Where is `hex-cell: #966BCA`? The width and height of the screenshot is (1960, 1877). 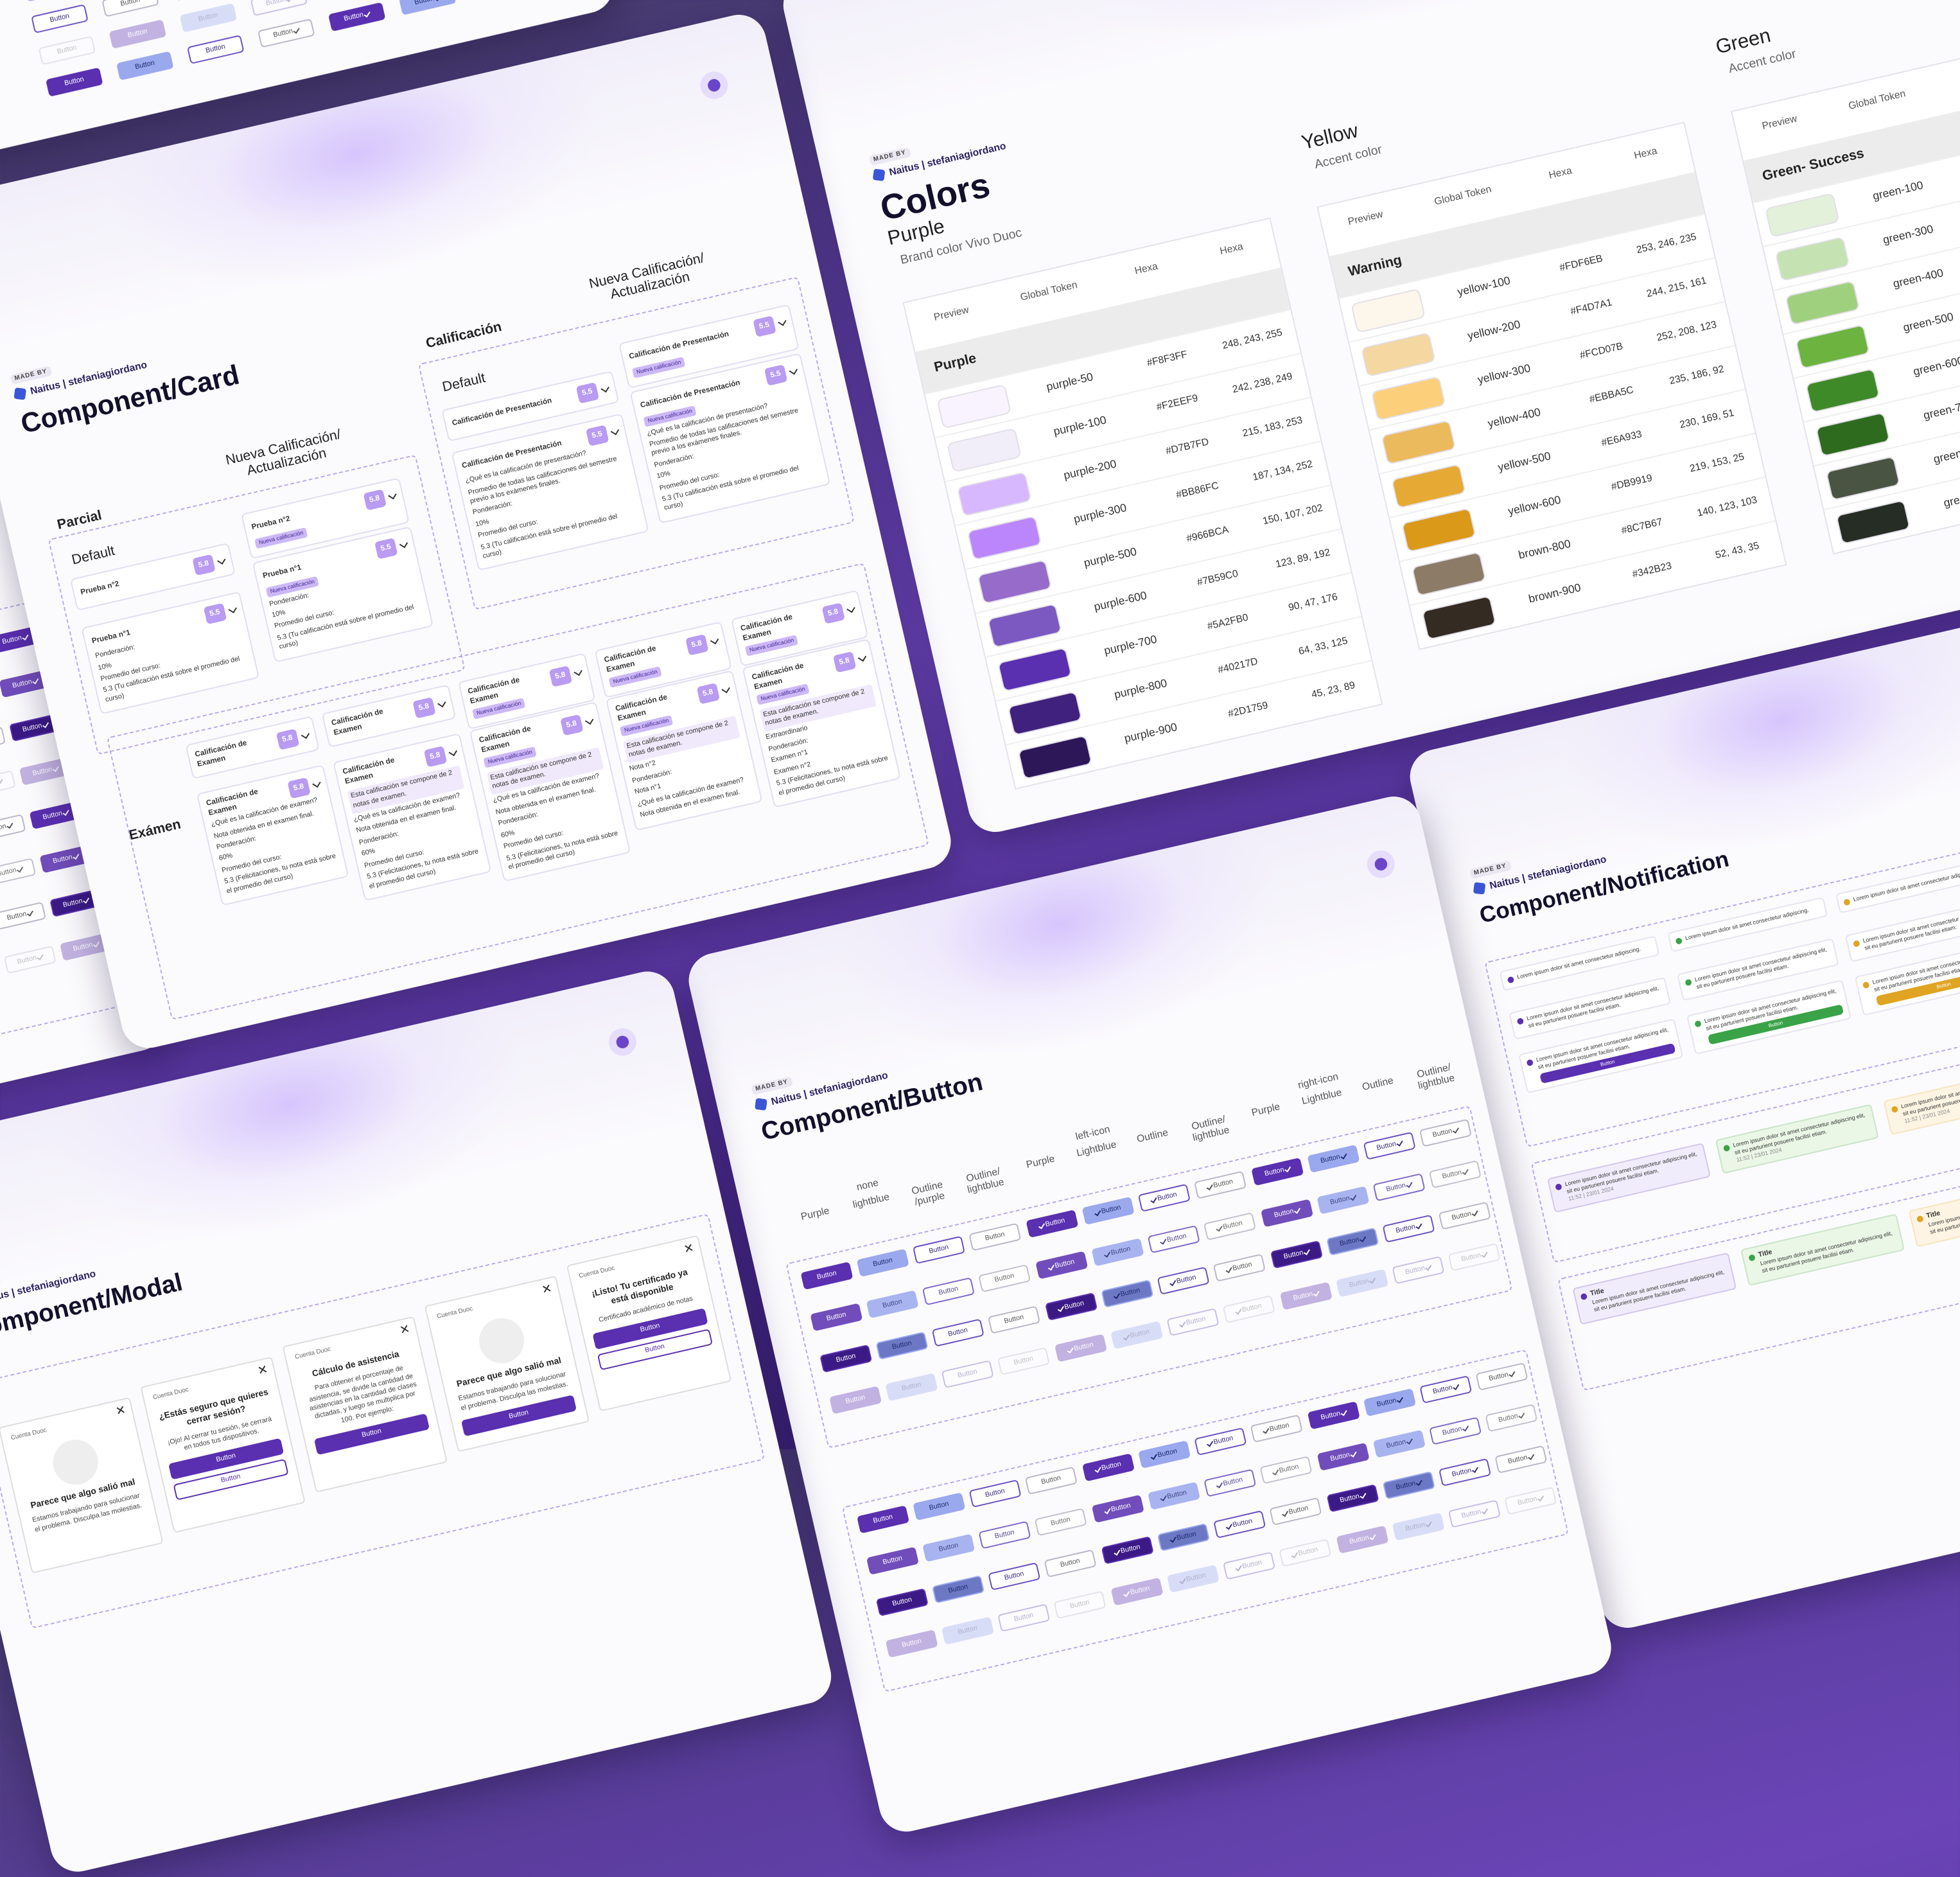 hex-cell: #966BCA is located at coordinates (1207, 534).